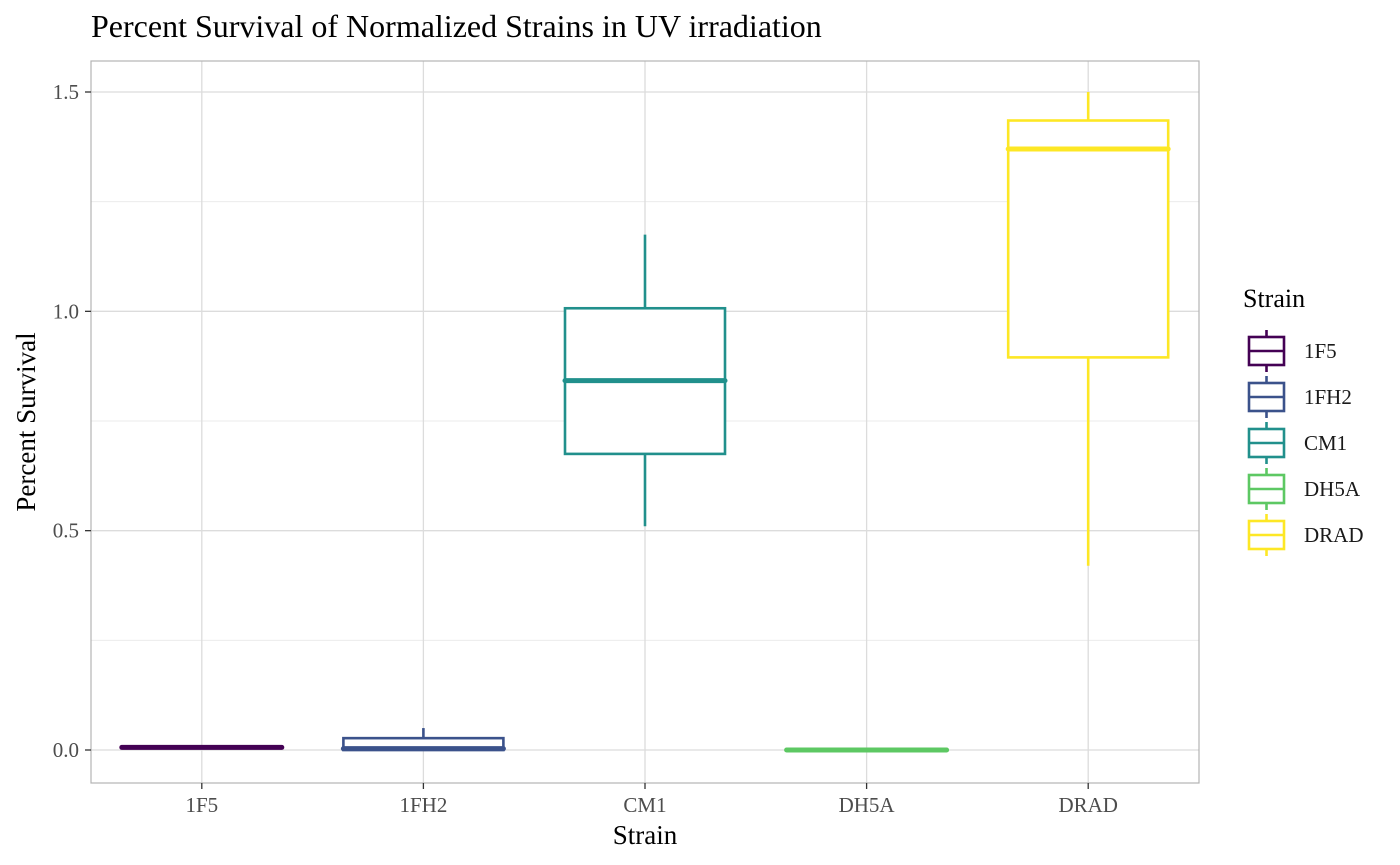 This screenshot has height=865, width=1400. What do you see at coordinates (1325, 443) in the screenshot?
I see `legend-label: CM1` at bounding box center [1325, 443].